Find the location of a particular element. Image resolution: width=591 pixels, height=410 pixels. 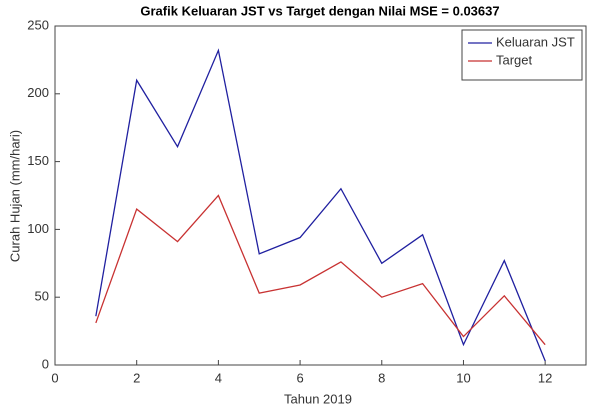

x-tick-label: 12 is located at coordinates (545, 377).